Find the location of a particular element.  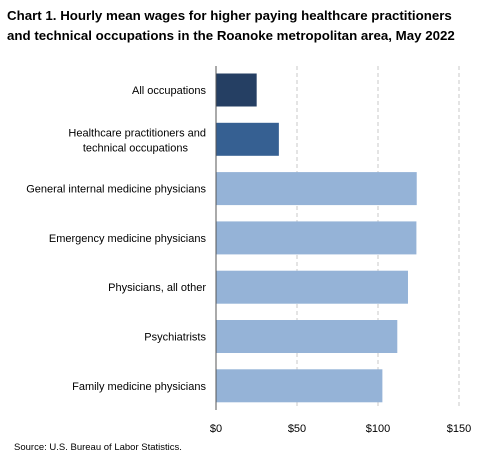

x-tick-label: $150 is located at coordinates (459, 429).